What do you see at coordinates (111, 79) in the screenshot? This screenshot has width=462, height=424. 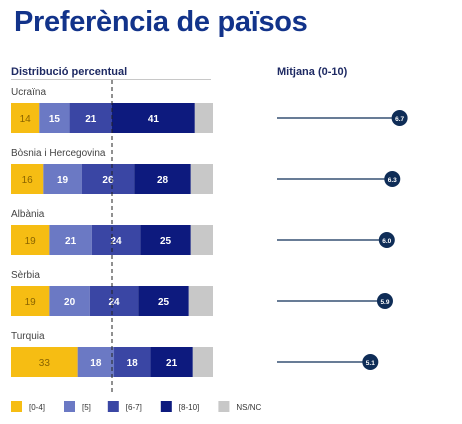 I see `header-divider` at bounding box center [111, 79].